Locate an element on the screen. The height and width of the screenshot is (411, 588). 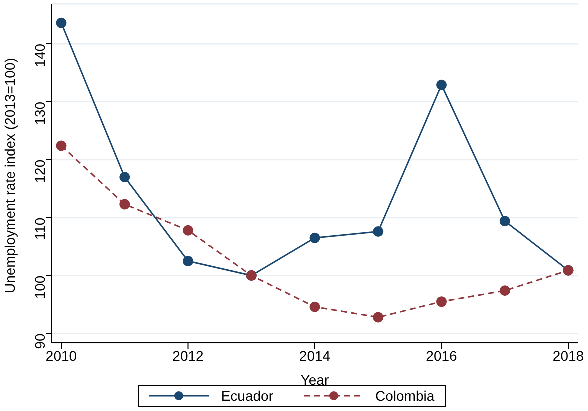
y-tick-label: 110 is located at coordinates (40, 229).